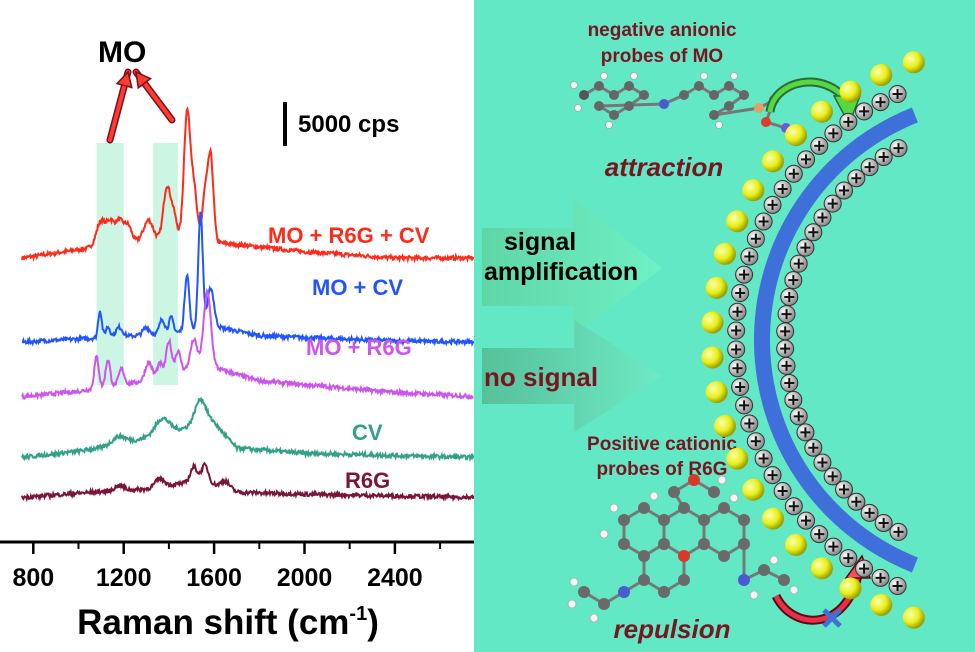 The image size is (975, 652). I want to click on x-axis-label-superscript: -1, so click(358, 614).